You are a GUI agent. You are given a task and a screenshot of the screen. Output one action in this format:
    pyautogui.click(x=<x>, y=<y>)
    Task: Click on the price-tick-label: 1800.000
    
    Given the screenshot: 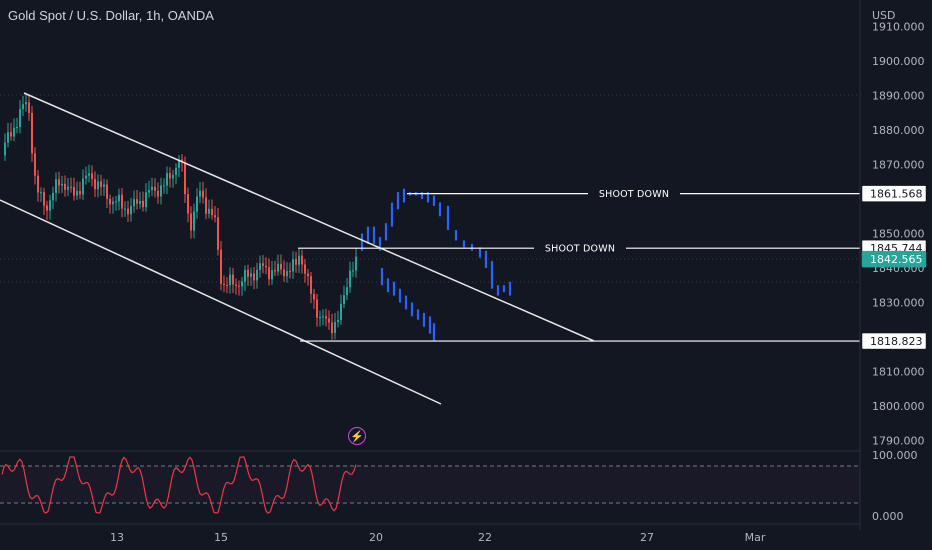 What is the action you would take?
    pyautogui.click(x=898, y=406)
    